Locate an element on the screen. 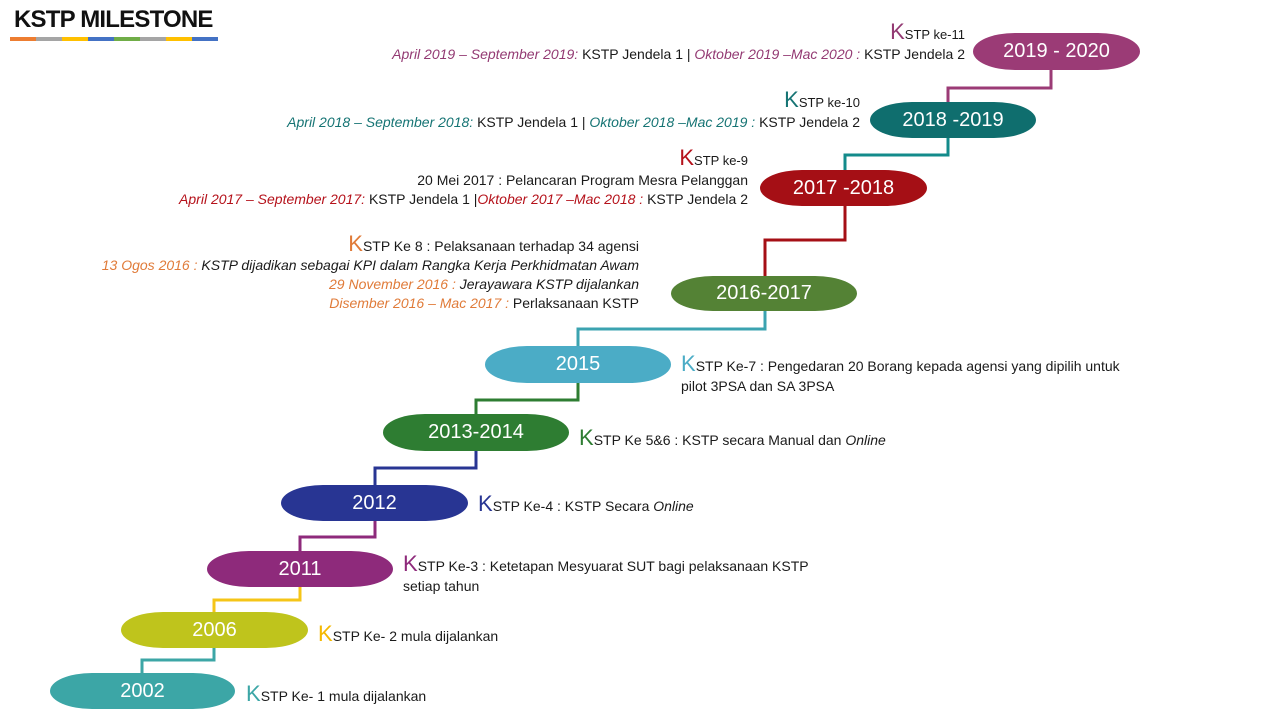 The image size is (1280, 720). connector-2012-2013 is located at coordinates (425, 468).